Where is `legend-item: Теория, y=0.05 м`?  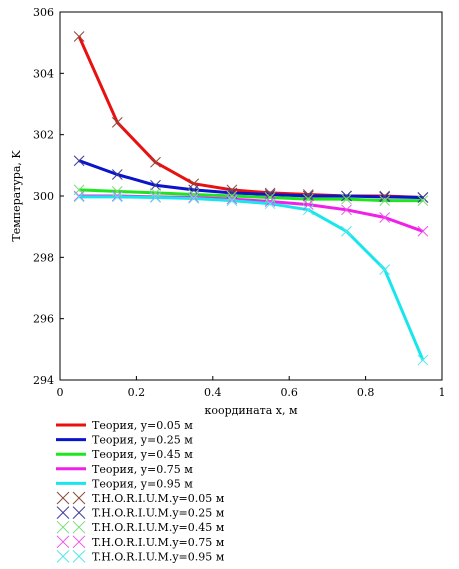 legend-item: Теория, y=0.05 м is located at coordinates (124, 425).